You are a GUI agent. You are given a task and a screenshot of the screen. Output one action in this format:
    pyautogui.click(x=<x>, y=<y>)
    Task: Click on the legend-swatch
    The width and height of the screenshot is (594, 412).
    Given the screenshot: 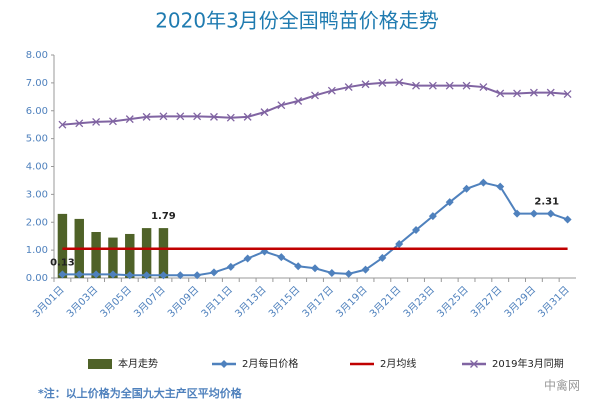 What is the action you would take?
    pyautogui.click(x=100, y=364)
    